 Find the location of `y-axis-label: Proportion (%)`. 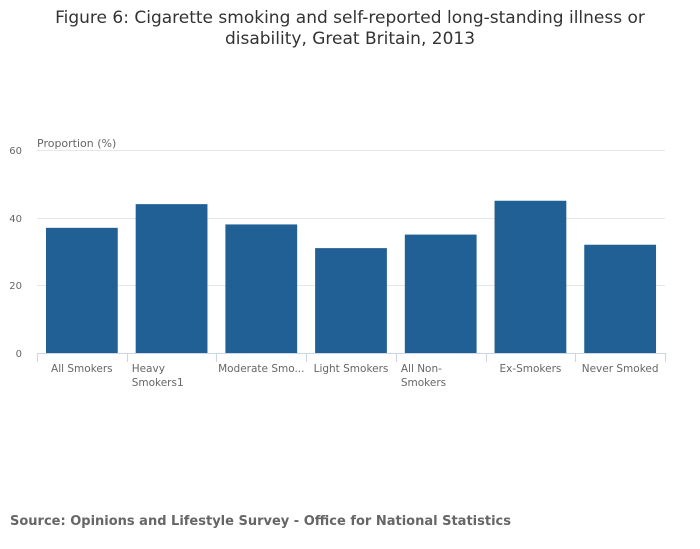

y-axis-label: Proportion (%) is located at coordinates (76, 143).